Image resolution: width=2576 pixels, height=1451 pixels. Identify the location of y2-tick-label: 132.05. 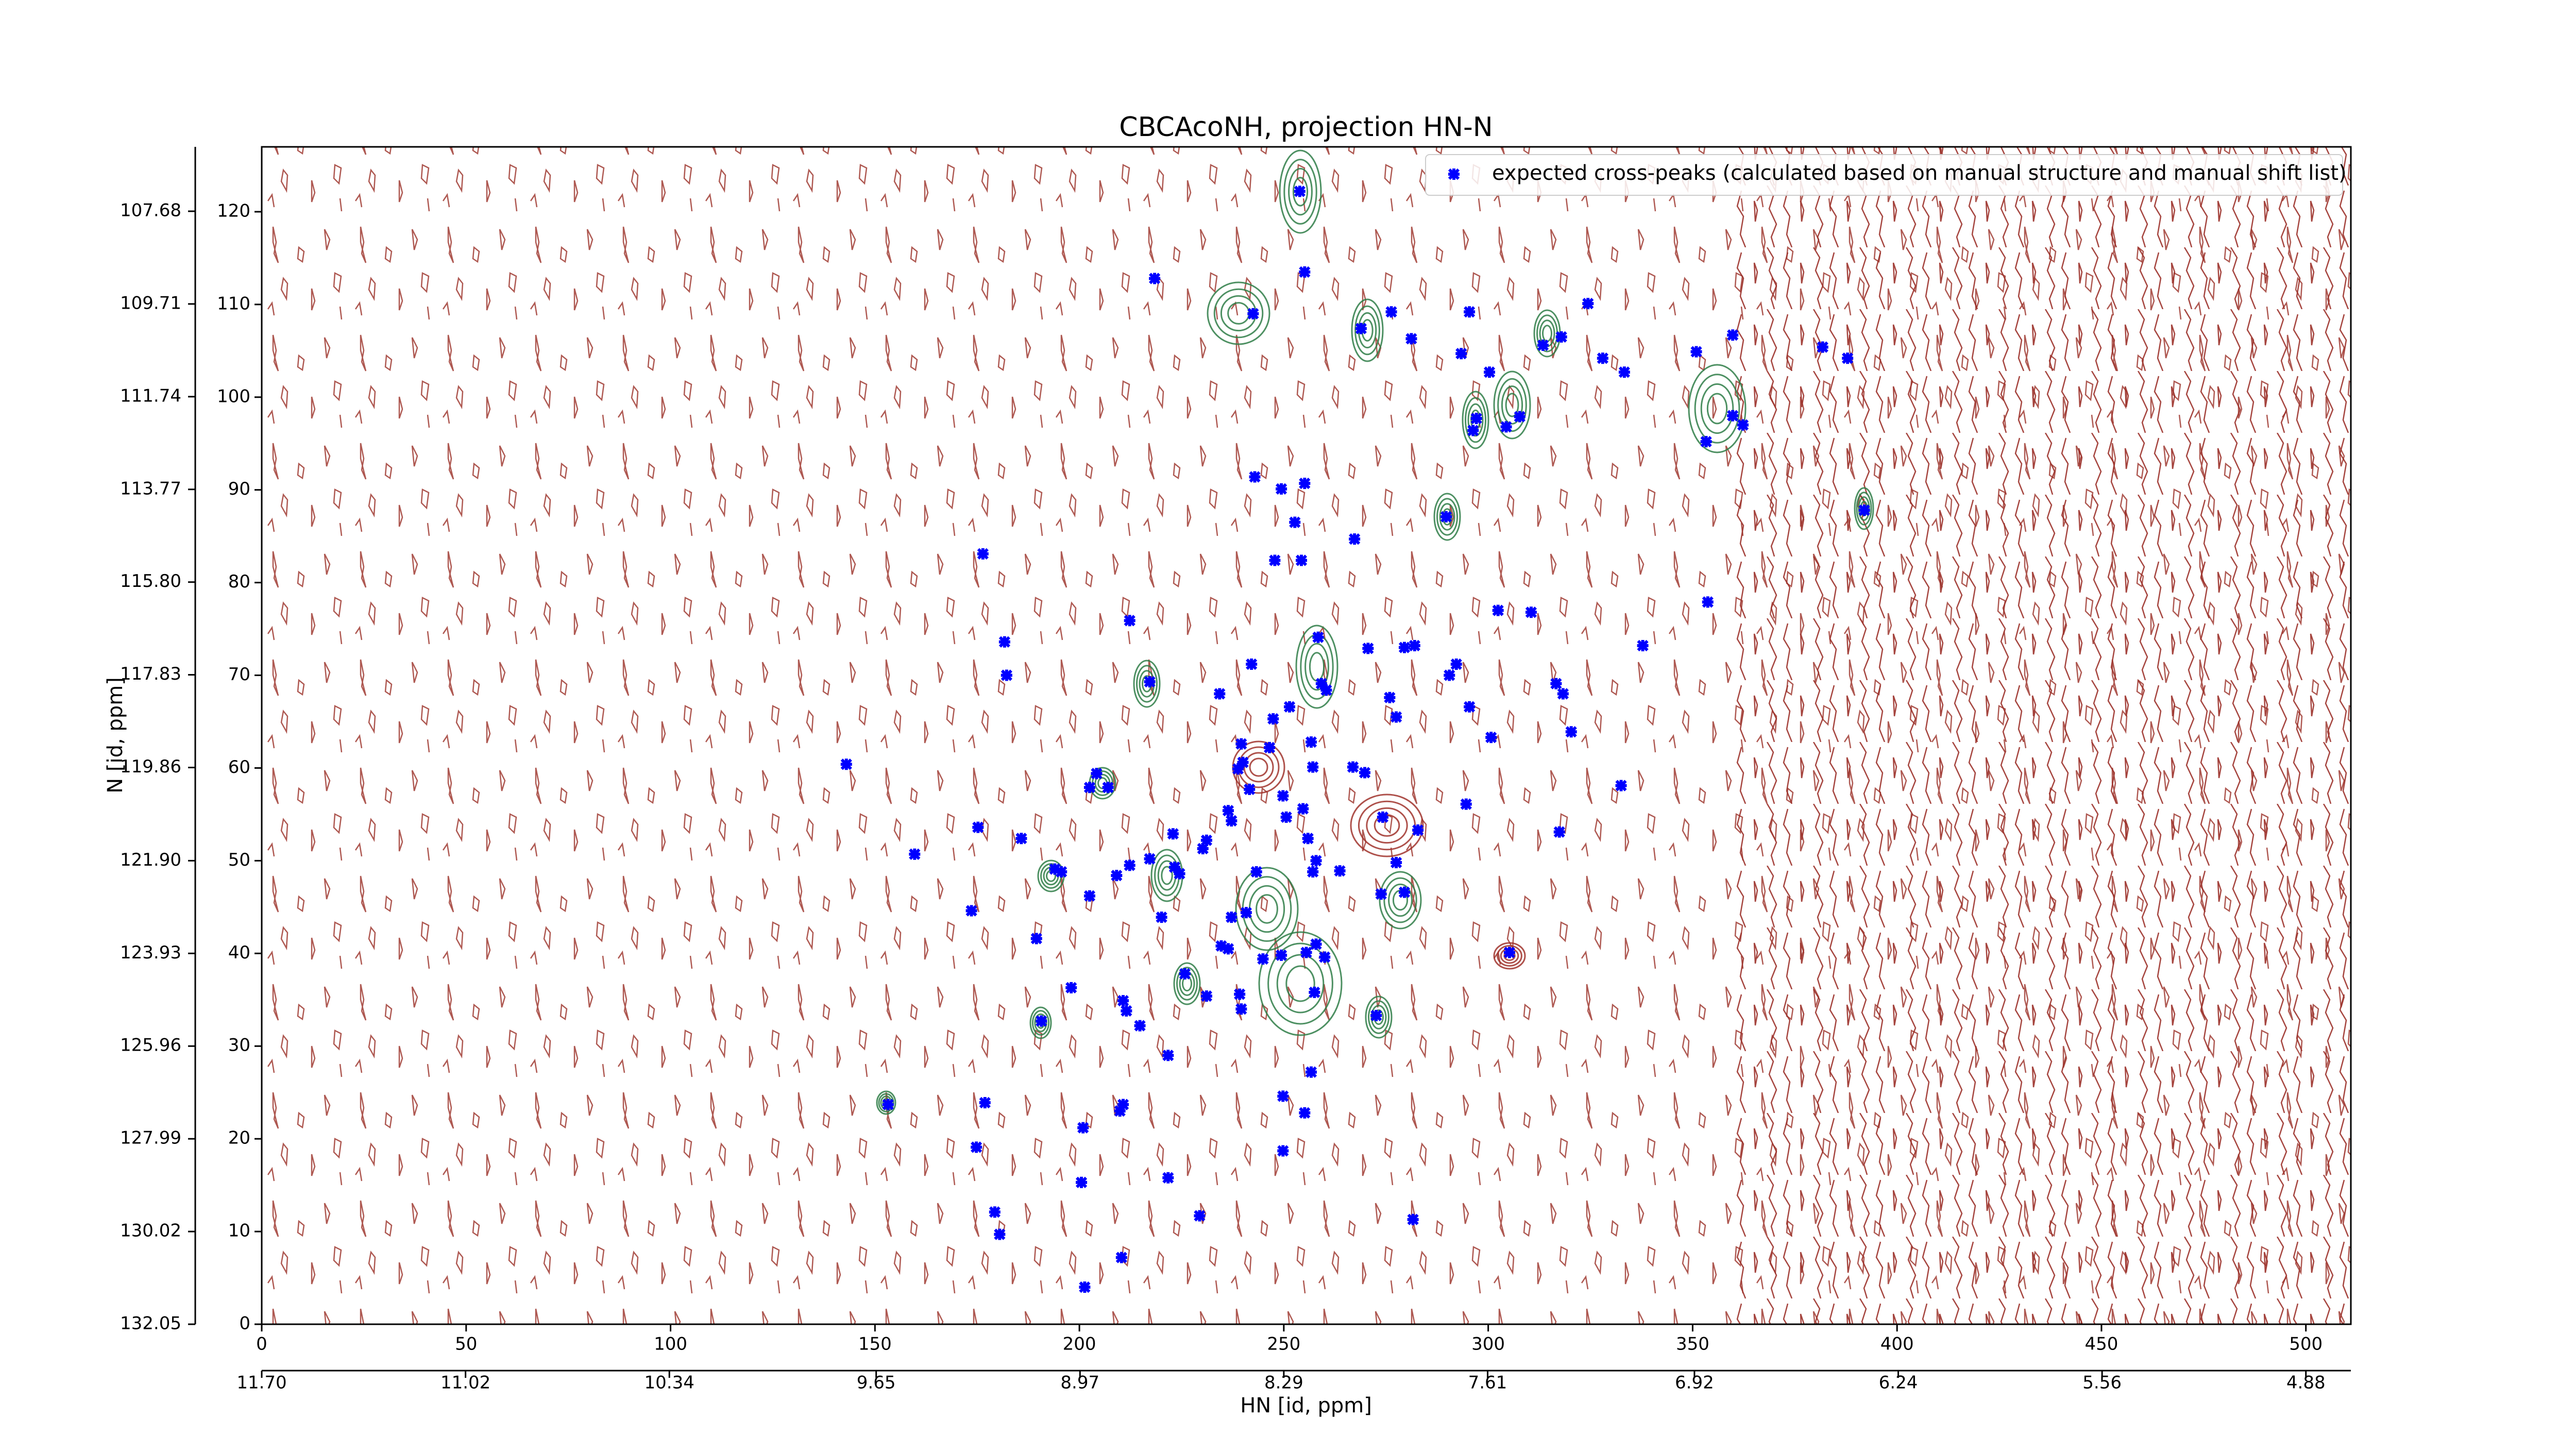
(150, 1323).